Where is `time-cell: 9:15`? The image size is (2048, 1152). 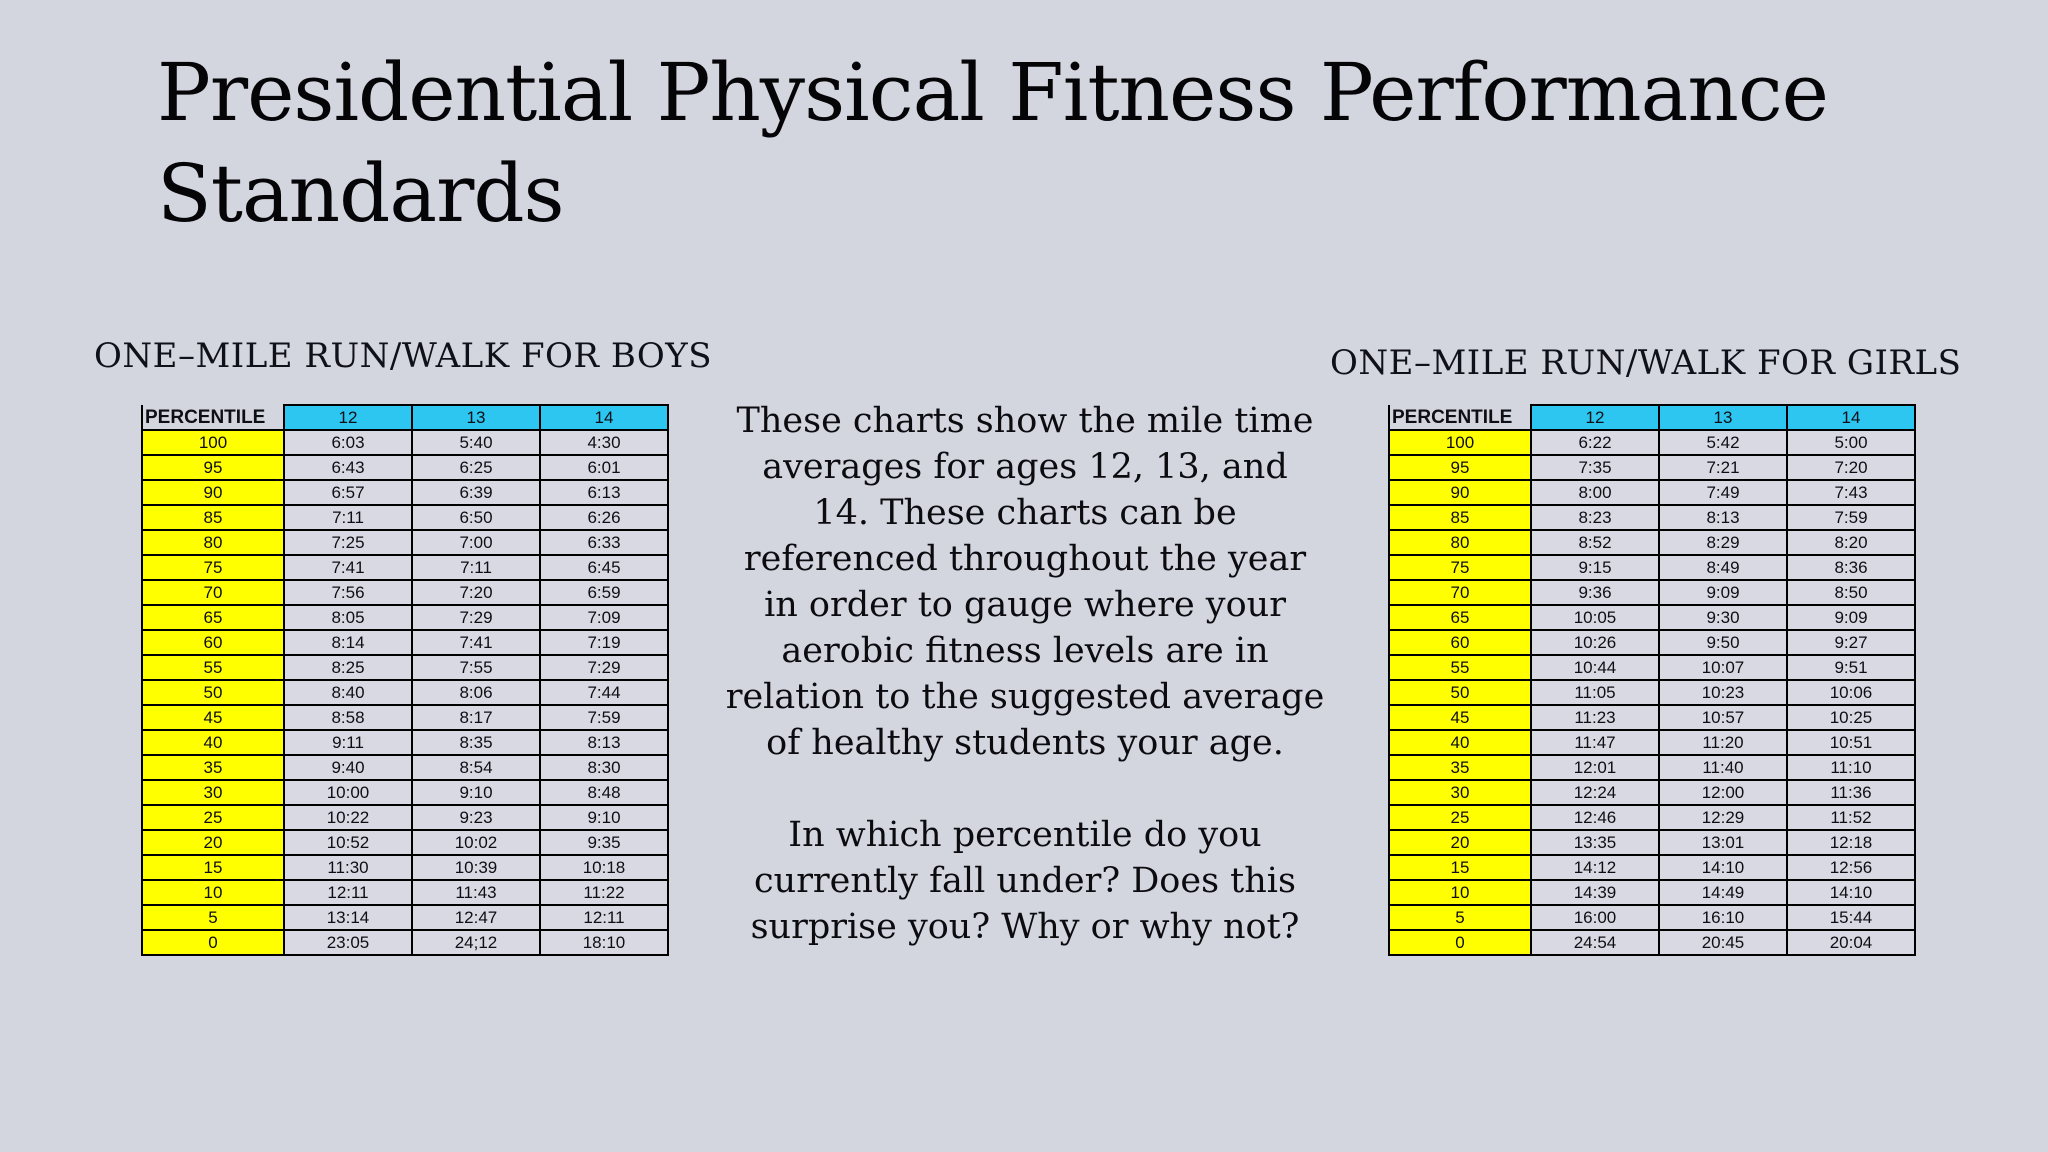 time-cell: 9:15 is located at coordinates (1595, 567).